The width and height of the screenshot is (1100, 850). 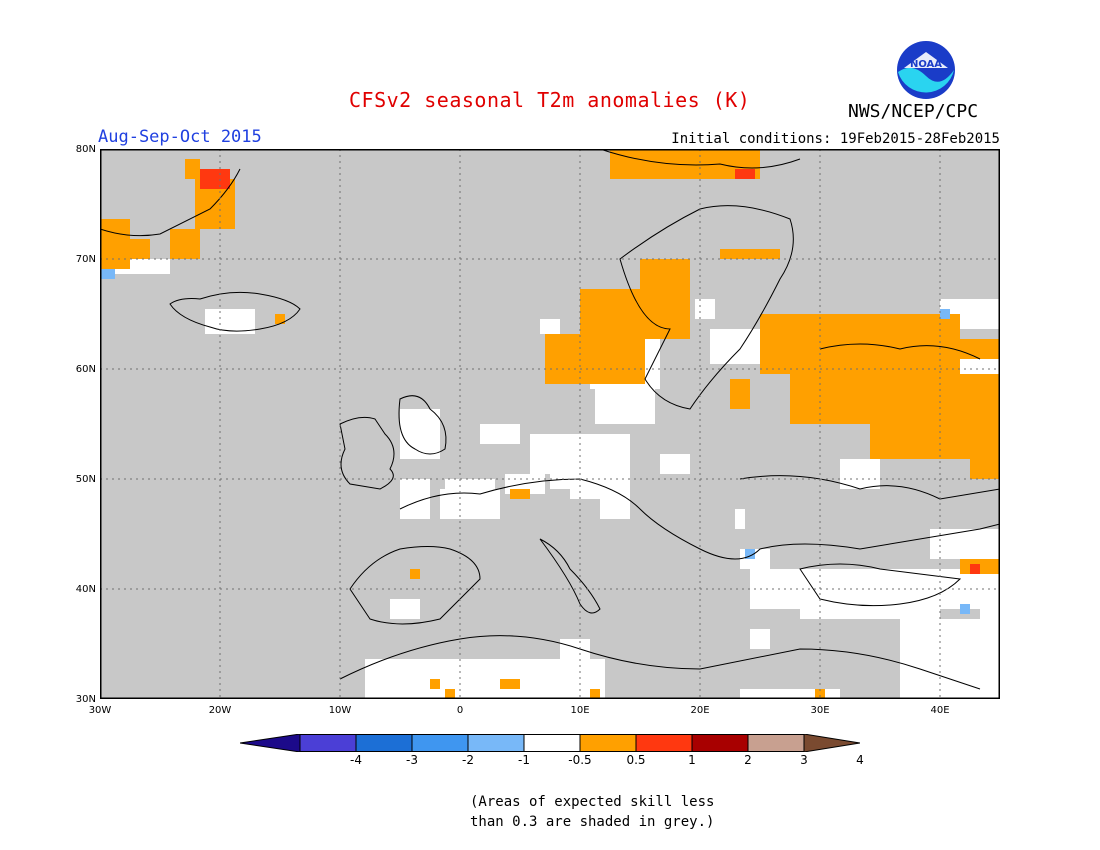 What do you see at coordinates (835, 139) in the screenshot?
I see `initial-conditions: Initial conditions: 19Feb2015-28Feb2015` at bounding box center [835, 139].